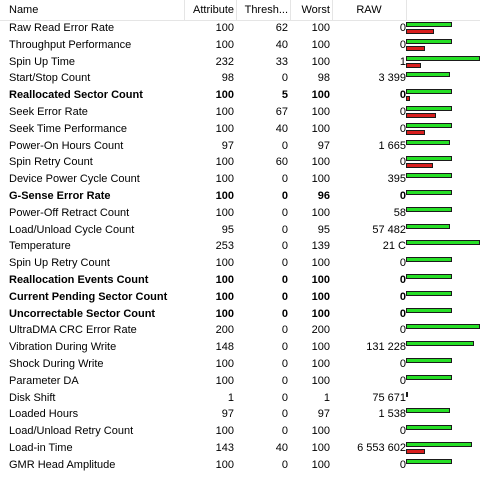 This screenshot has height=480, width=480. What do you see at coordinates (240, 230) in the screenshot?
I see `table-row: Load/Unload Cycle Count 95 0 95 57 482` at bounding box center [240, 230].